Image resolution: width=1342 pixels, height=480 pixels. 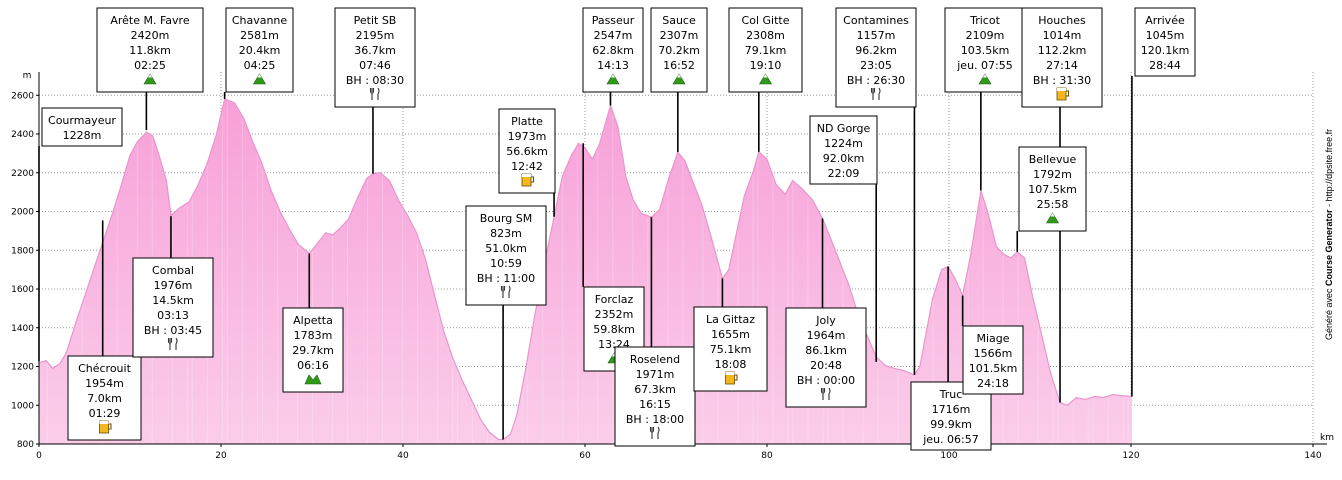 I want to click on y-tick-label: 1600, so click(x=22, y=290).